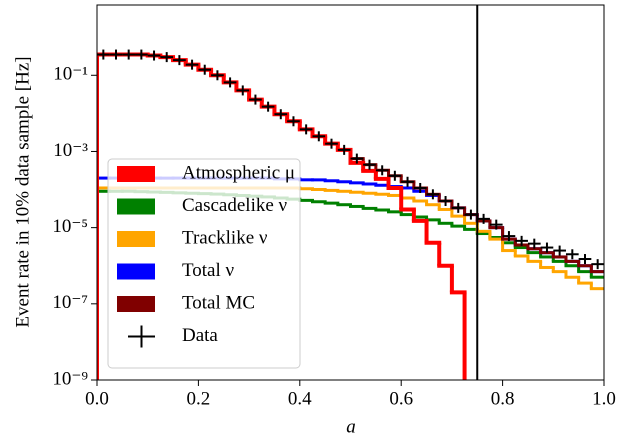  What do you see at coordinates (97, 398) in the screenshot?
I see `x-tick-label: 0.0` at bounding box center [97, 398].